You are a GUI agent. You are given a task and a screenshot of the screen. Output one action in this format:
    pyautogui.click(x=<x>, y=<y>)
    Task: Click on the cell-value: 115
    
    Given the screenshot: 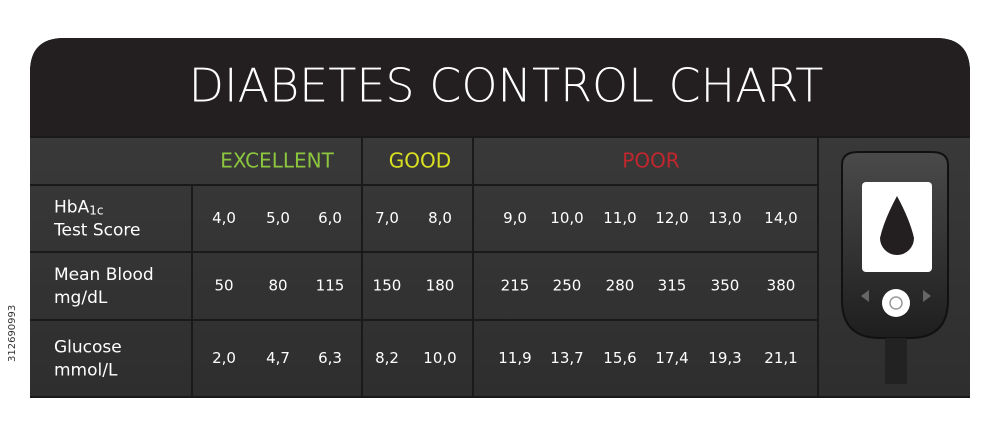 What is the action you would take?
    pyautogui.click(x=330, y=286)
    